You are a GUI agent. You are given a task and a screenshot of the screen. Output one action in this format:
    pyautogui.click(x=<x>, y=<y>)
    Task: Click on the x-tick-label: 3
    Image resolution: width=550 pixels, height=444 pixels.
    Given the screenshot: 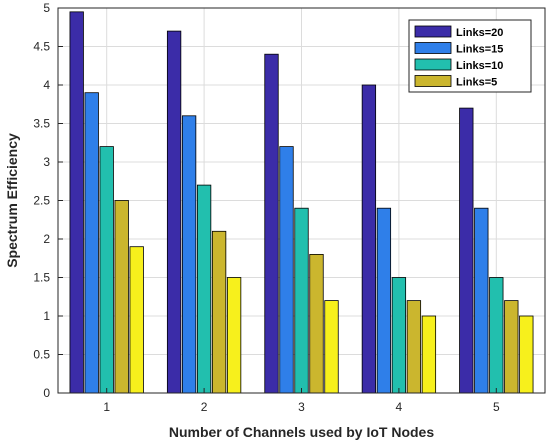 What is the action you would take?
    pyautogui.click(x=301, y=407)
    